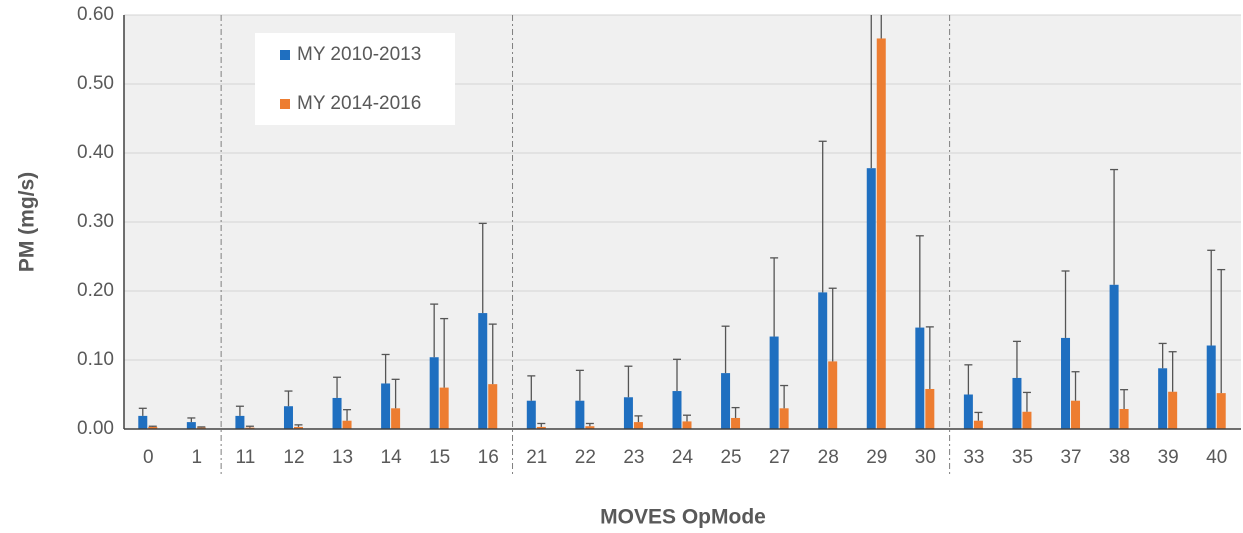 This screenshot has height=533, width=1243. What do you see at coordinates (439, 457) in the screenshot?
I see `x-tick-label: 15` at bounding box center [439, 457].